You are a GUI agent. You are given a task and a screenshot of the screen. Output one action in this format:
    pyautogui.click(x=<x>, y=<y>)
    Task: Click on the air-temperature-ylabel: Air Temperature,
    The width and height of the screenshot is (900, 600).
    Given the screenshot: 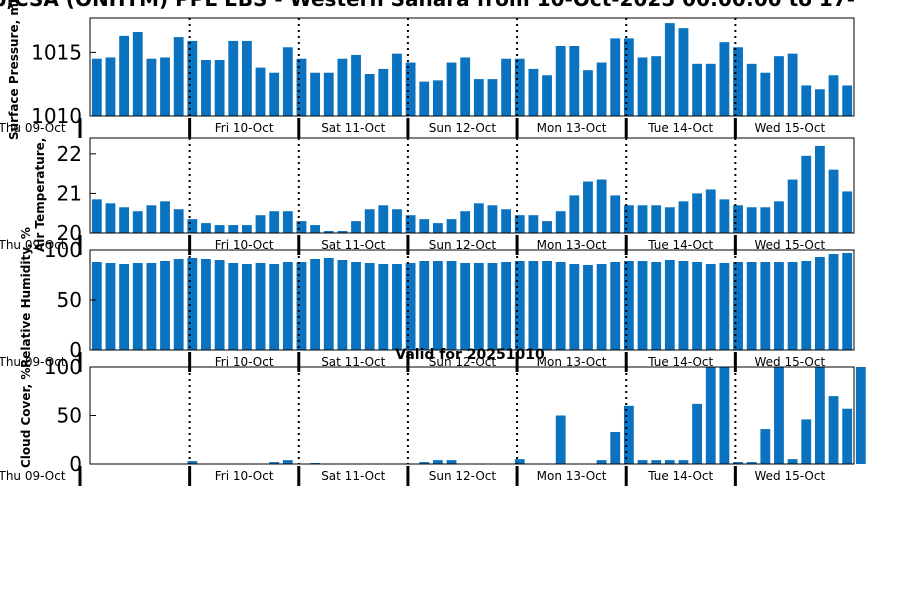 What is the action you would take?
    pyautogui.click(x=40, y=195)
    